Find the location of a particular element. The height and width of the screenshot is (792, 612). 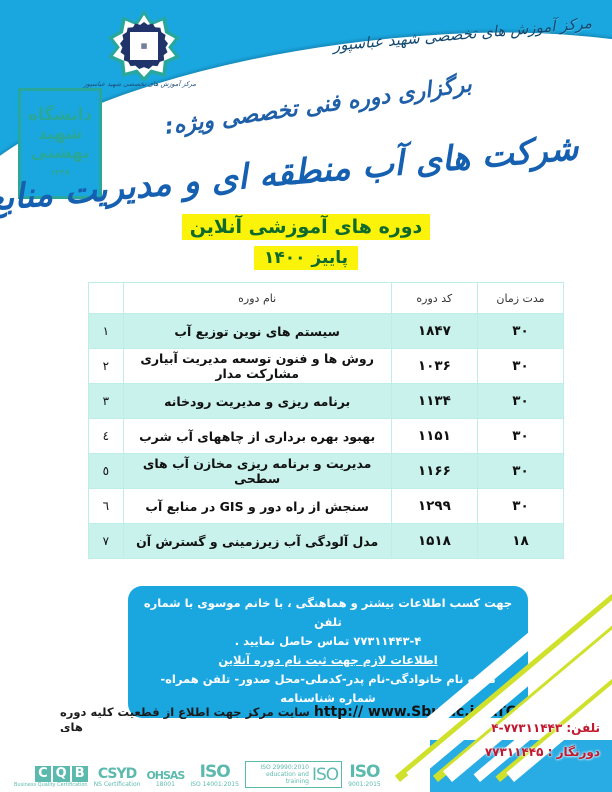

cell-name: مدل آلودگی آب زیرزمینی و گسترش آن is located at coordinates (257, 541).